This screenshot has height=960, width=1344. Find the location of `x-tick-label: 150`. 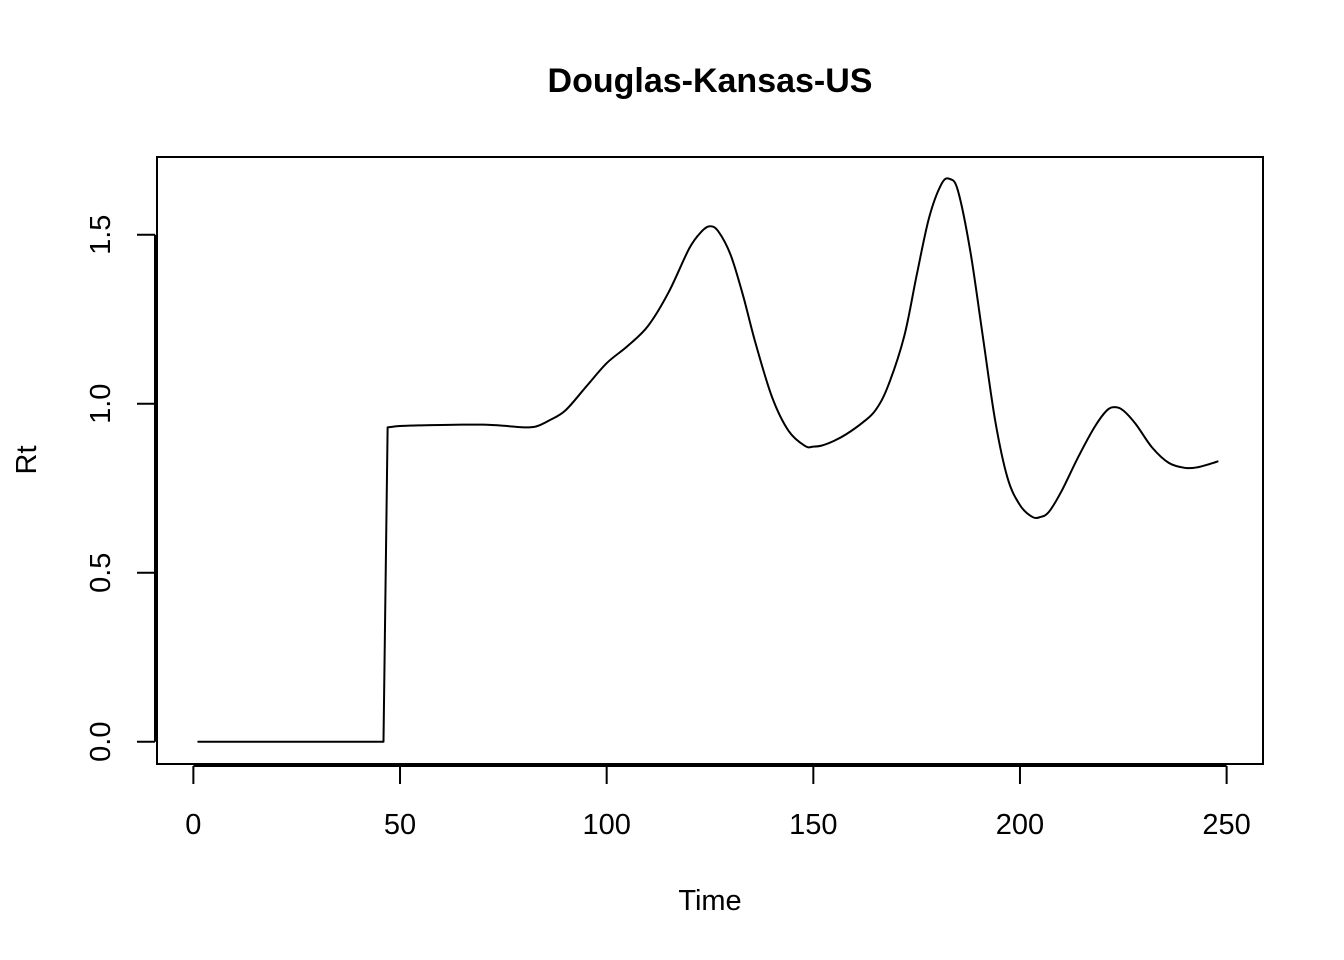

x-tick-label: 150 is located at coordinates (813, 825).